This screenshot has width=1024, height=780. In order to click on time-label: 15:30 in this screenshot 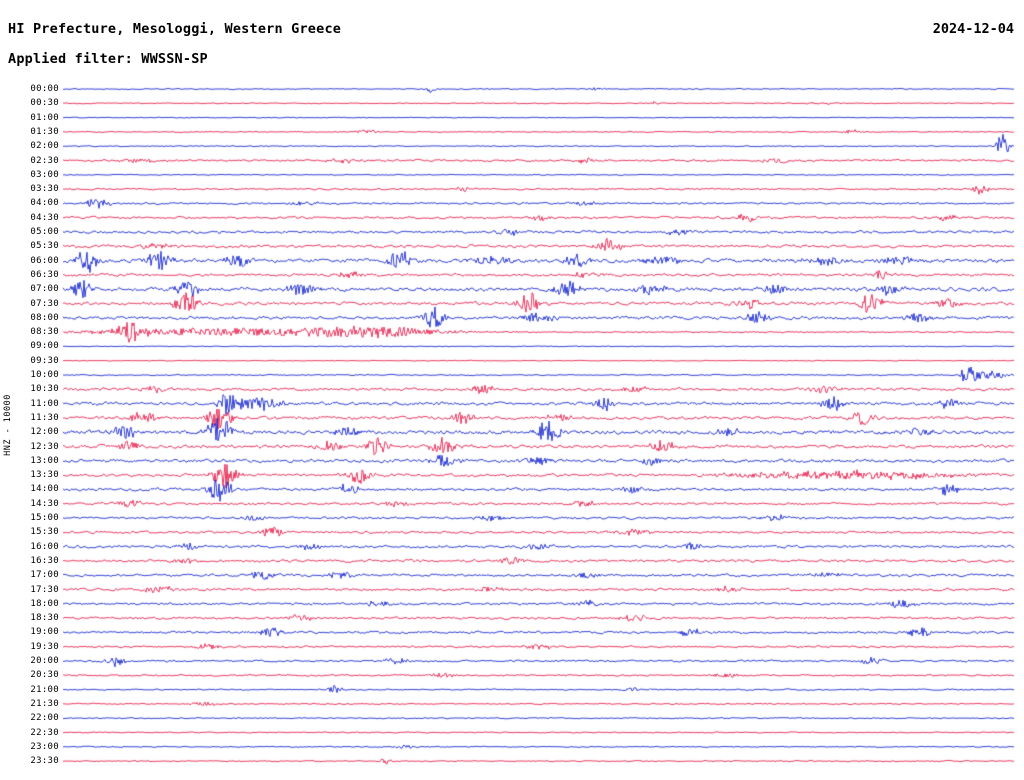, I will do `click(44, 532)`.